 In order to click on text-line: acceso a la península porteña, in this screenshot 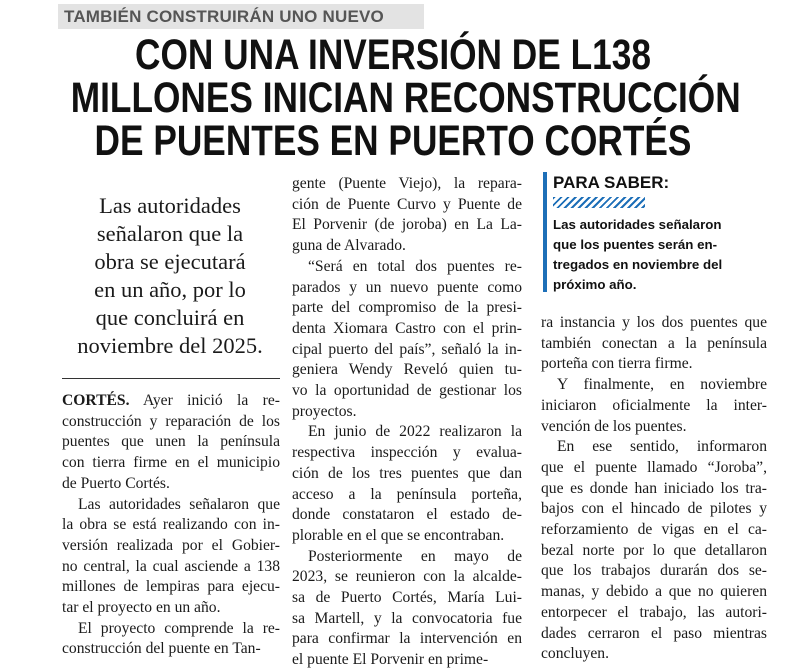, I will do `click(407, 494)`.